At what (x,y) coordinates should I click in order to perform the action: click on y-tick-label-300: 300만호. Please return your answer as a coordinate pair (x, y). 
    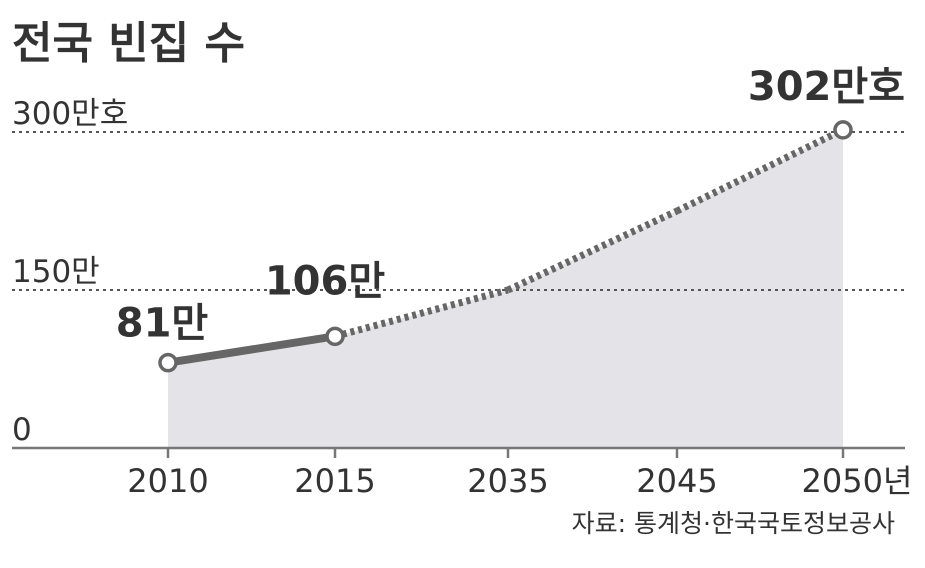
    Looking at the image, I should click on (70, 114).